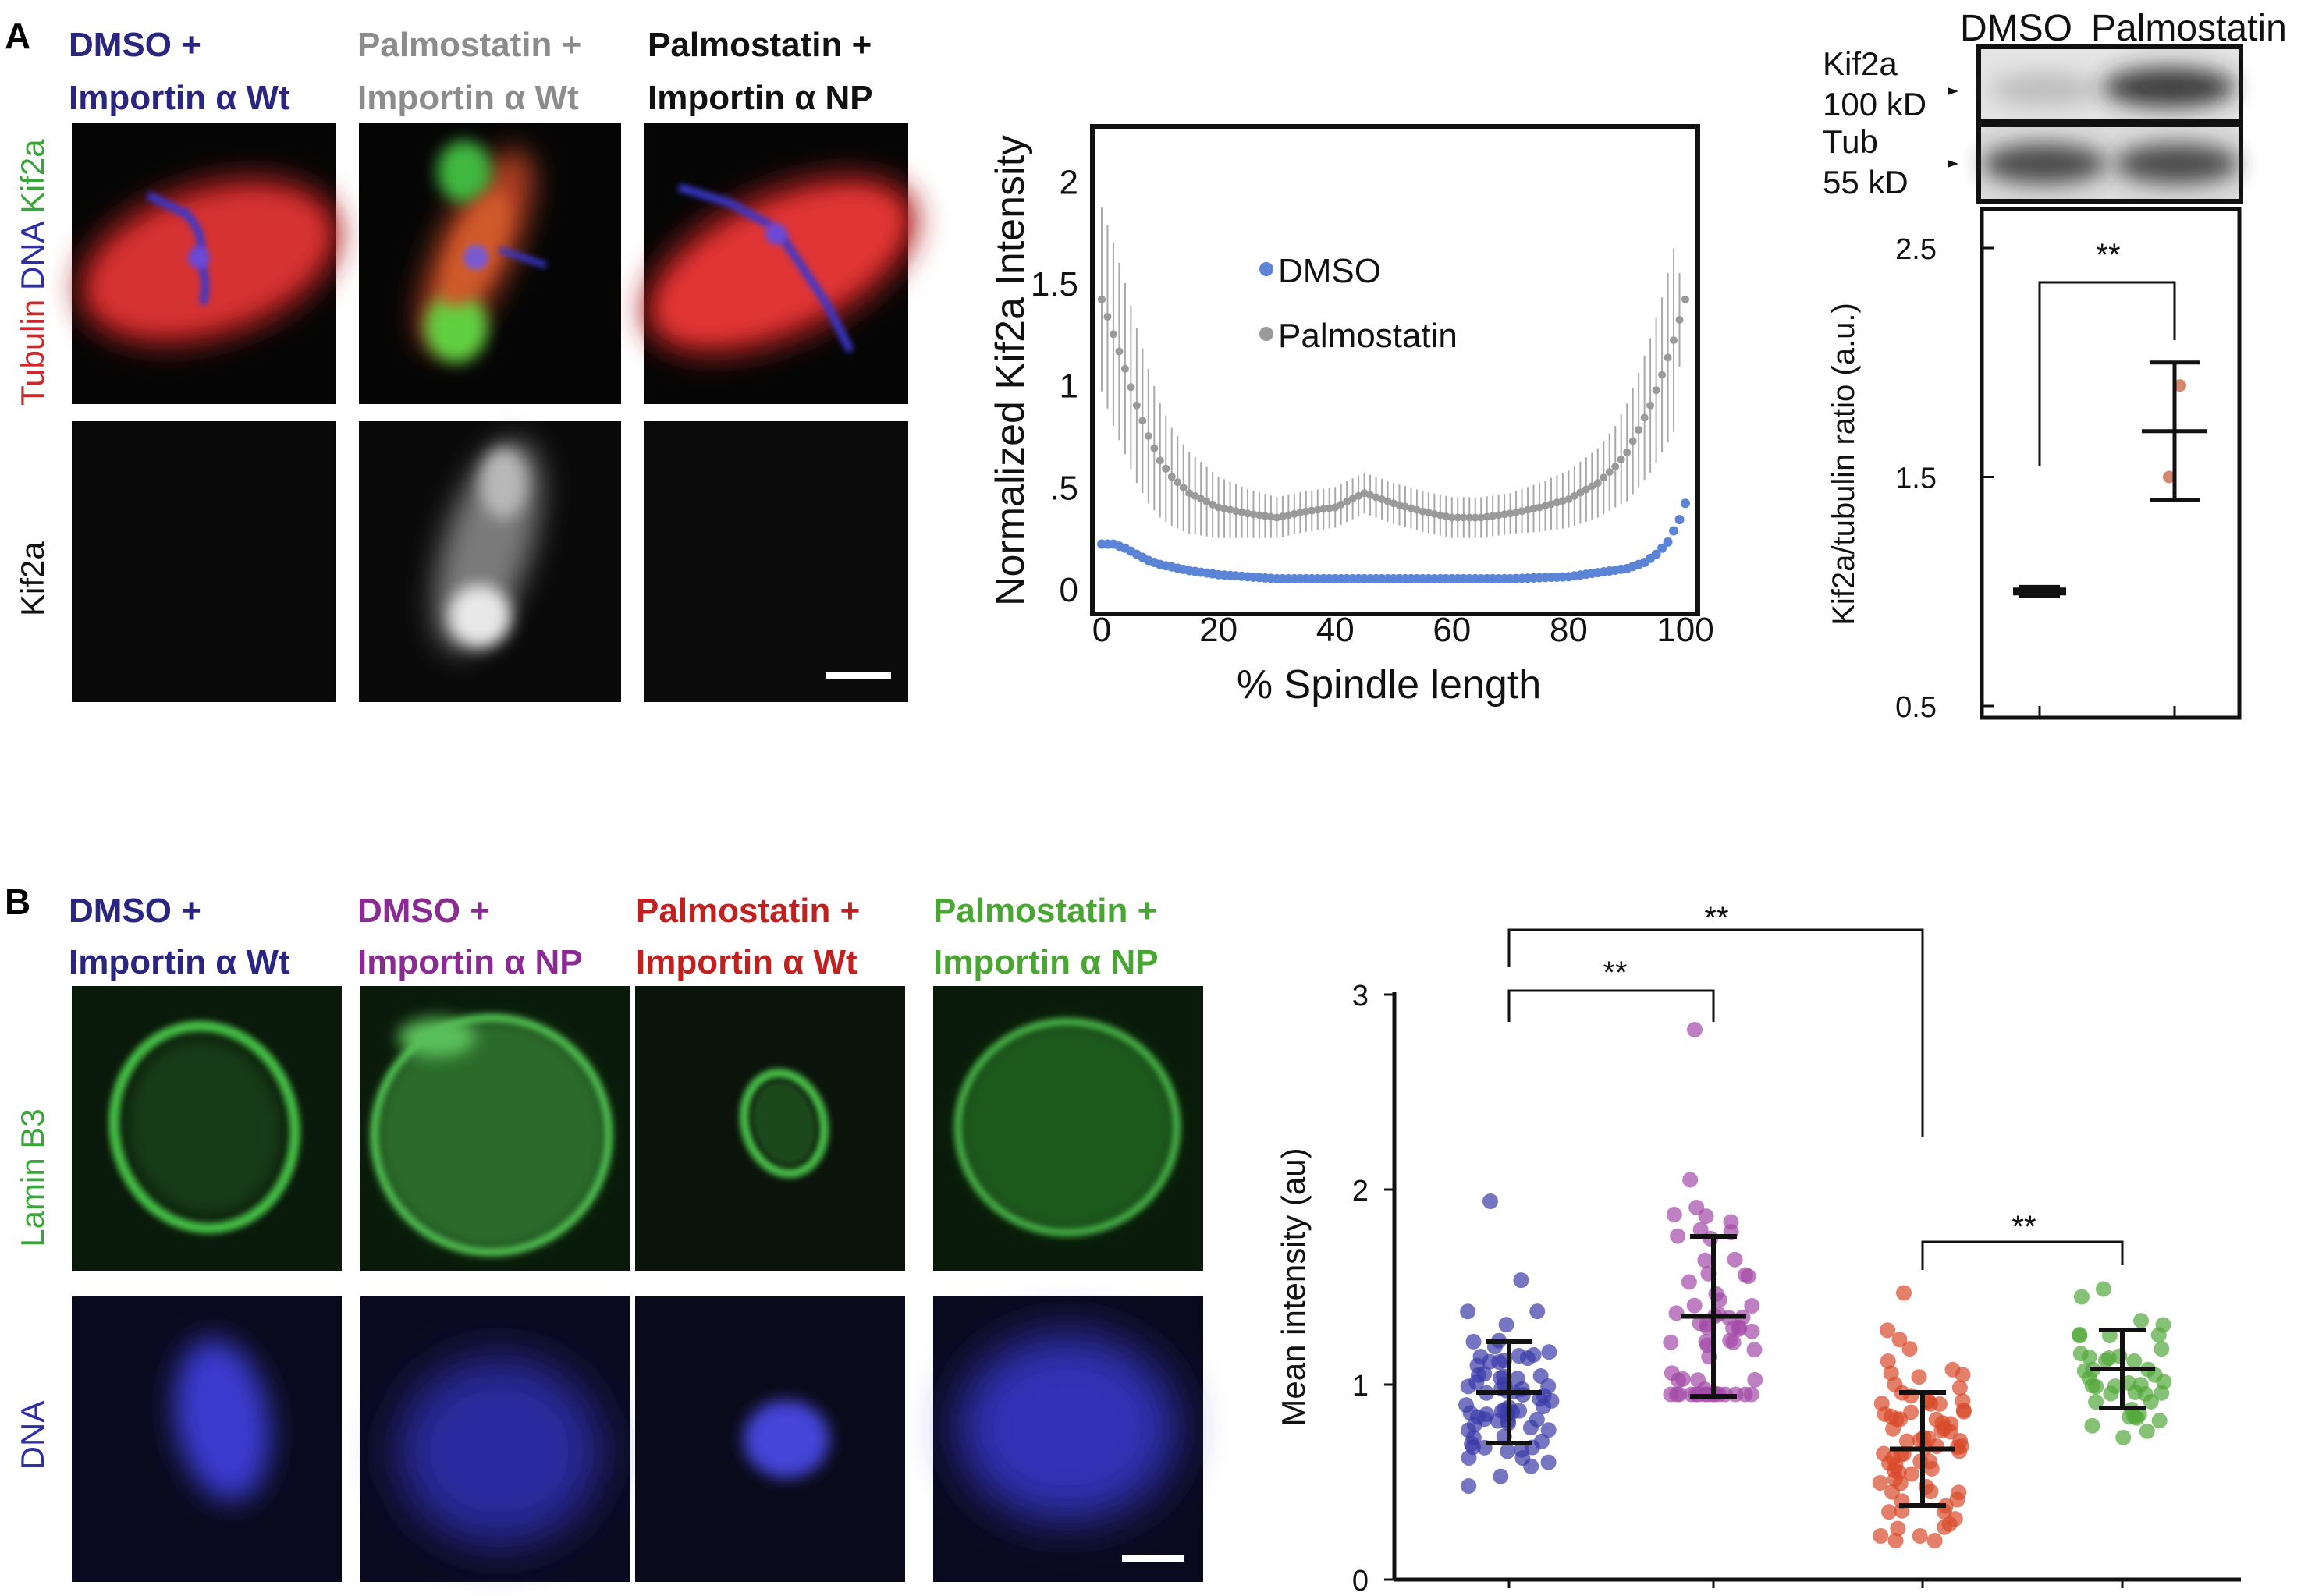  What do you see at coordinates (1393, 540) in the screenshot?
I see `chart-a-series-dmso` at bounding box center [1393, 540].